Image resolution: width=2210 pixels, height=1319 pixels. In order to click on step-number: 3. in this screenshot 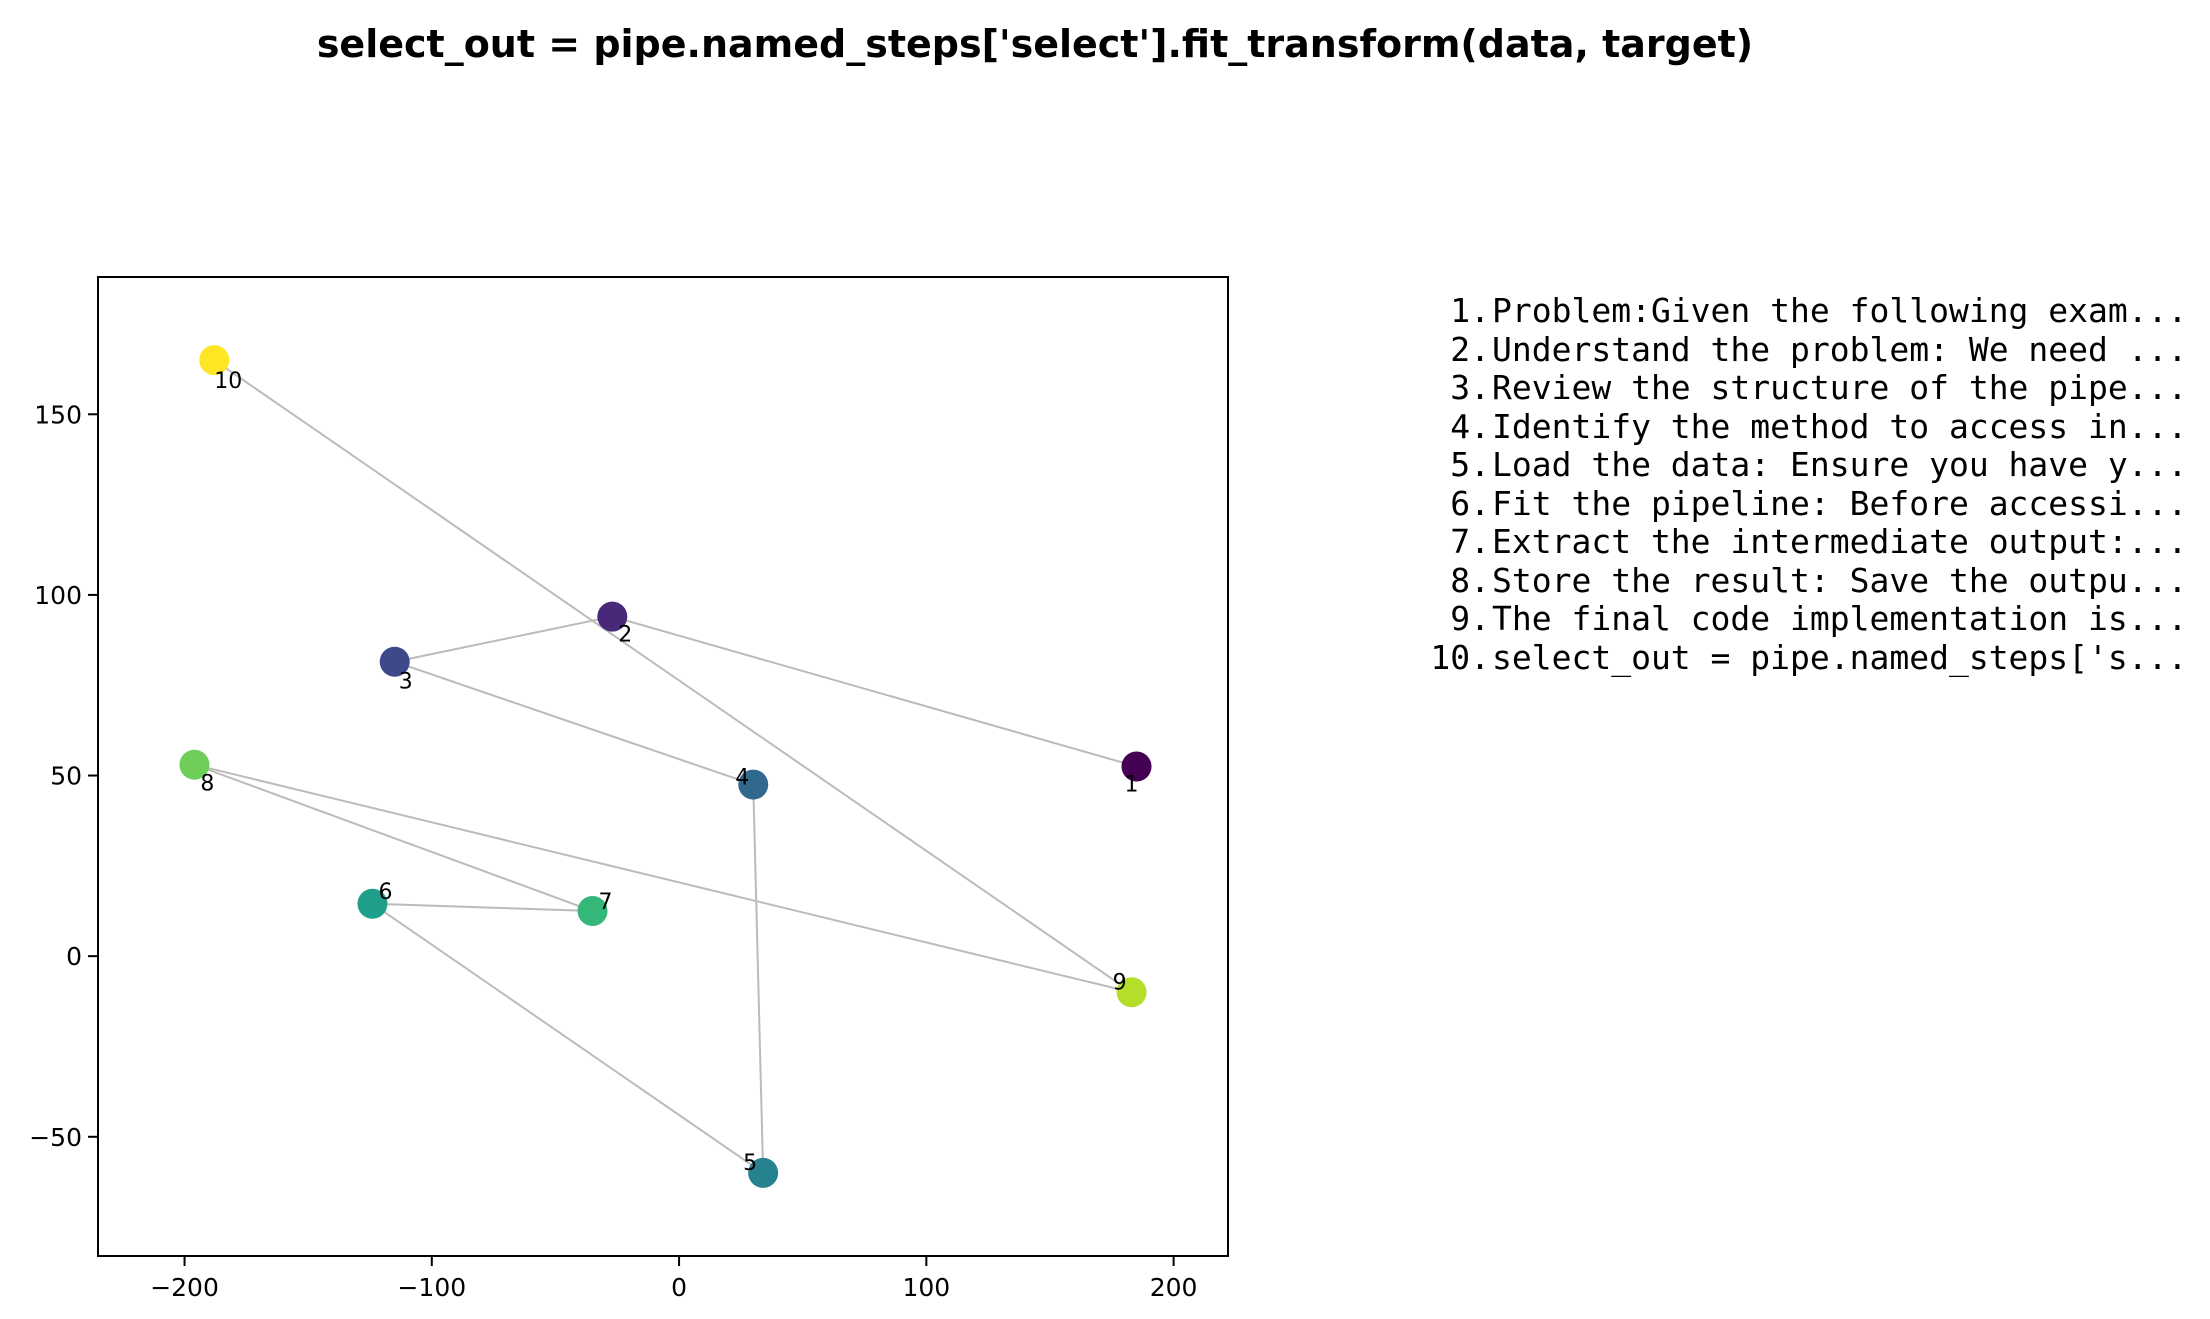, I will do `click(1470, 387)`.